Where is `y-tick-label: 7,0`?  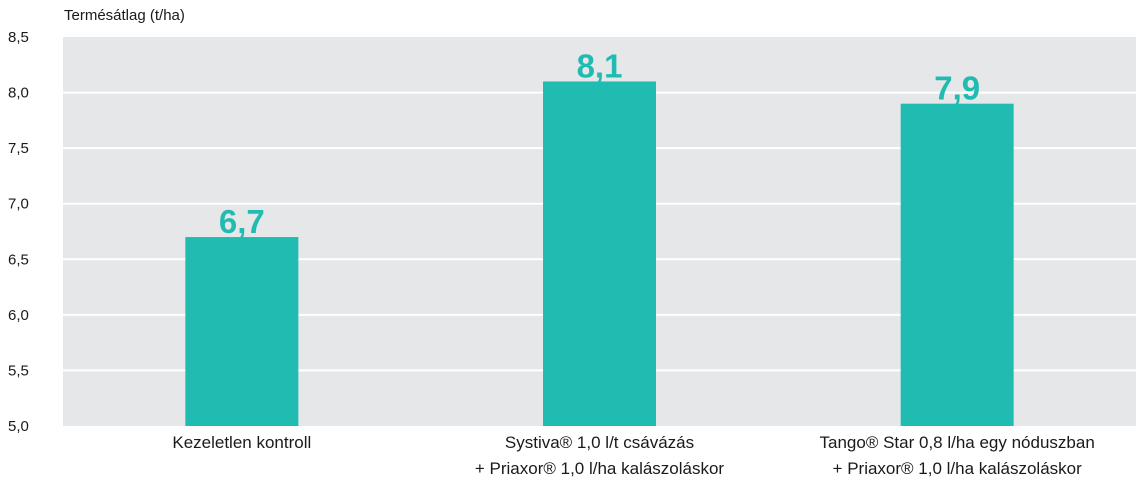 y-tick-label: 7,0 is located at coordinates (18, 204).